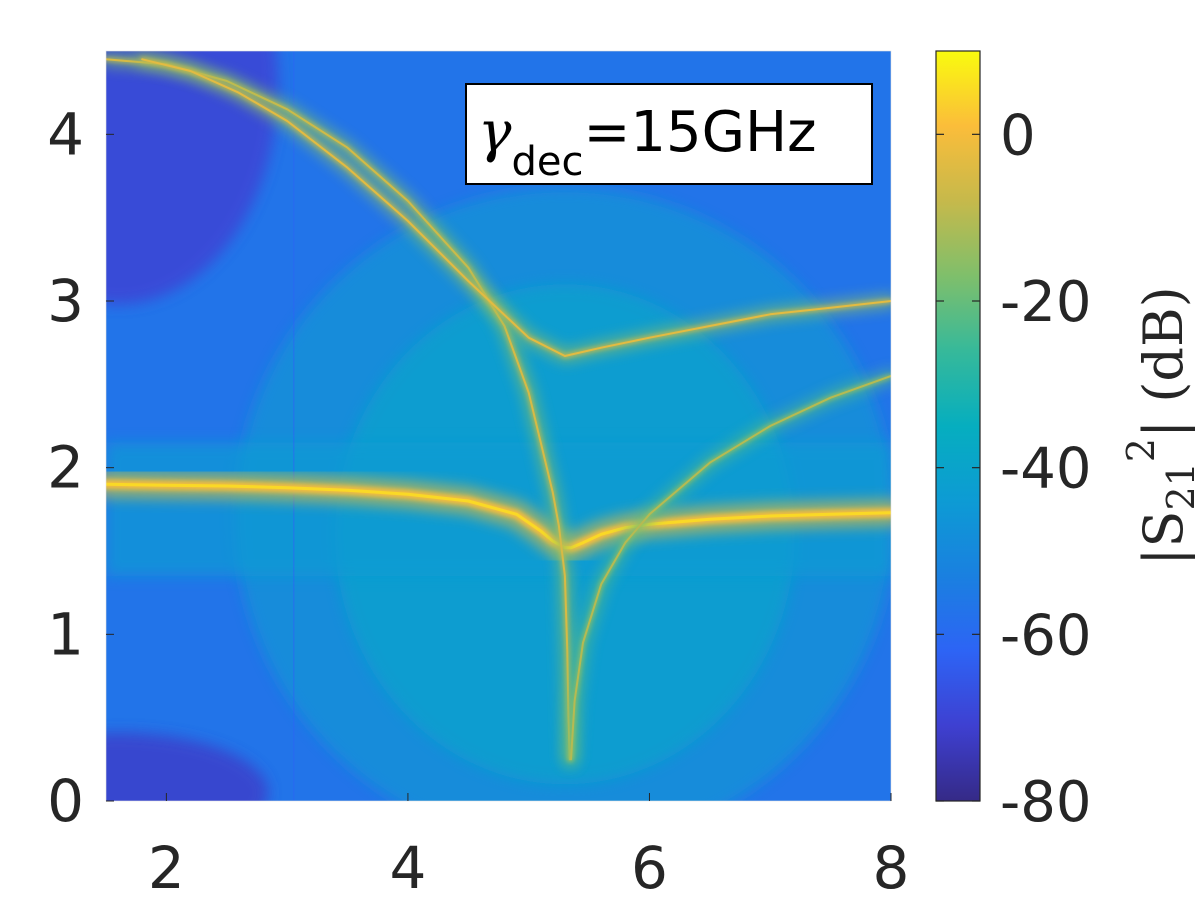  Describe the element at coordinates (65, 468) in the screenshot. I see `y-tick-label: 2` at that location.